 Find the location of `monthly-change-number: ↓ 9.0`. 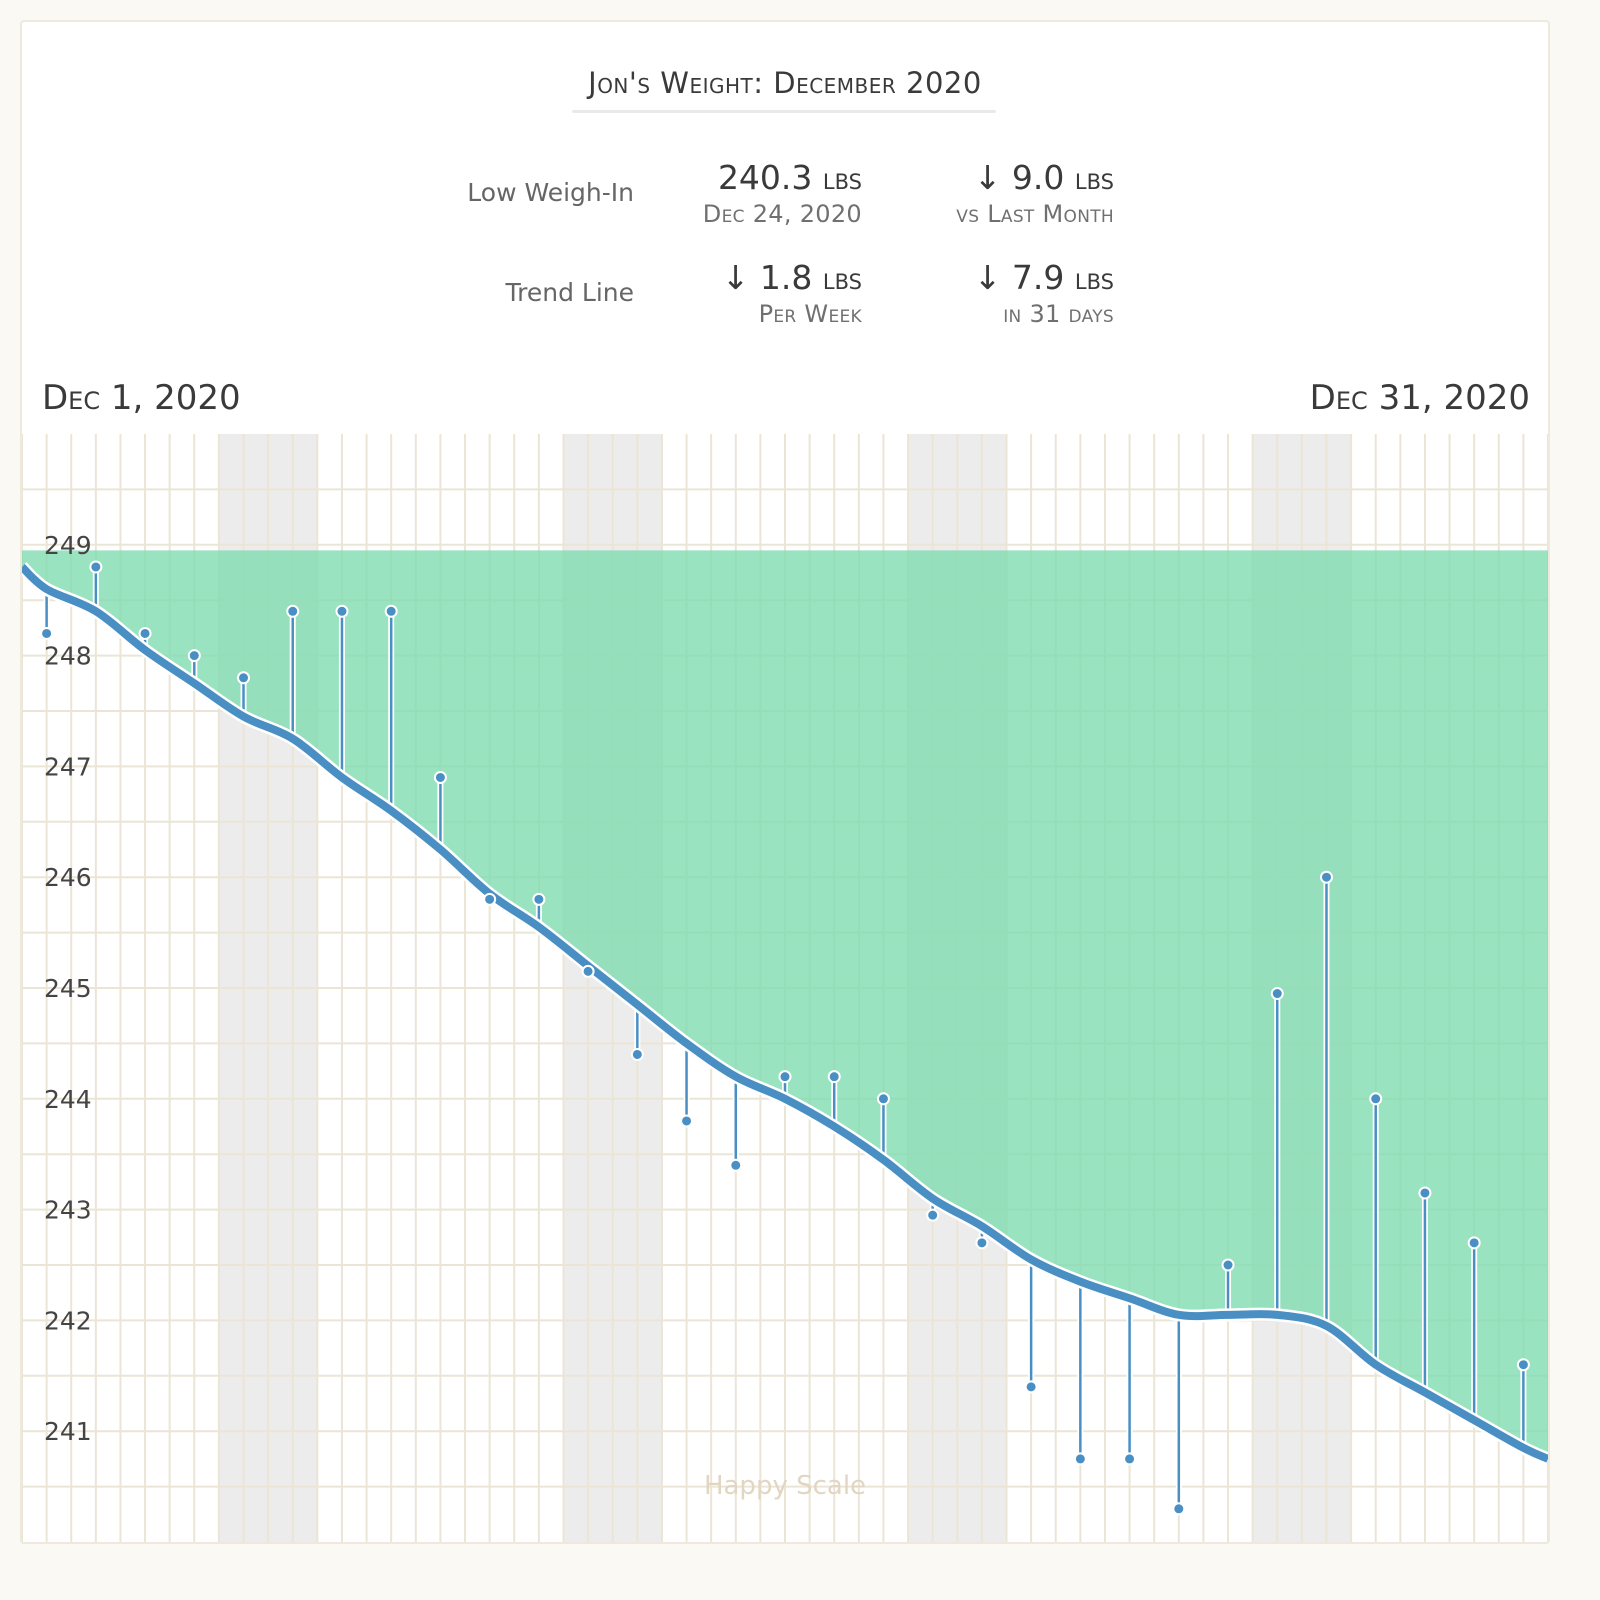

monthly-change-number: ↓ 9.0 is located at coordinates (1019, 177).